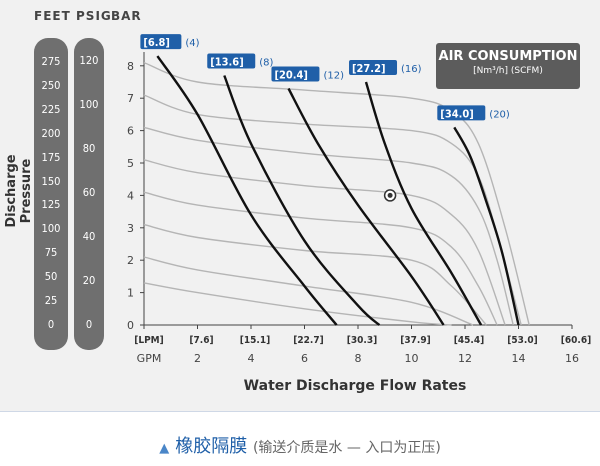  What do you see at coordinates (358, 358) in the screenshot?
I see `x-gpm-label: 8` at bounding box center [358, 358].